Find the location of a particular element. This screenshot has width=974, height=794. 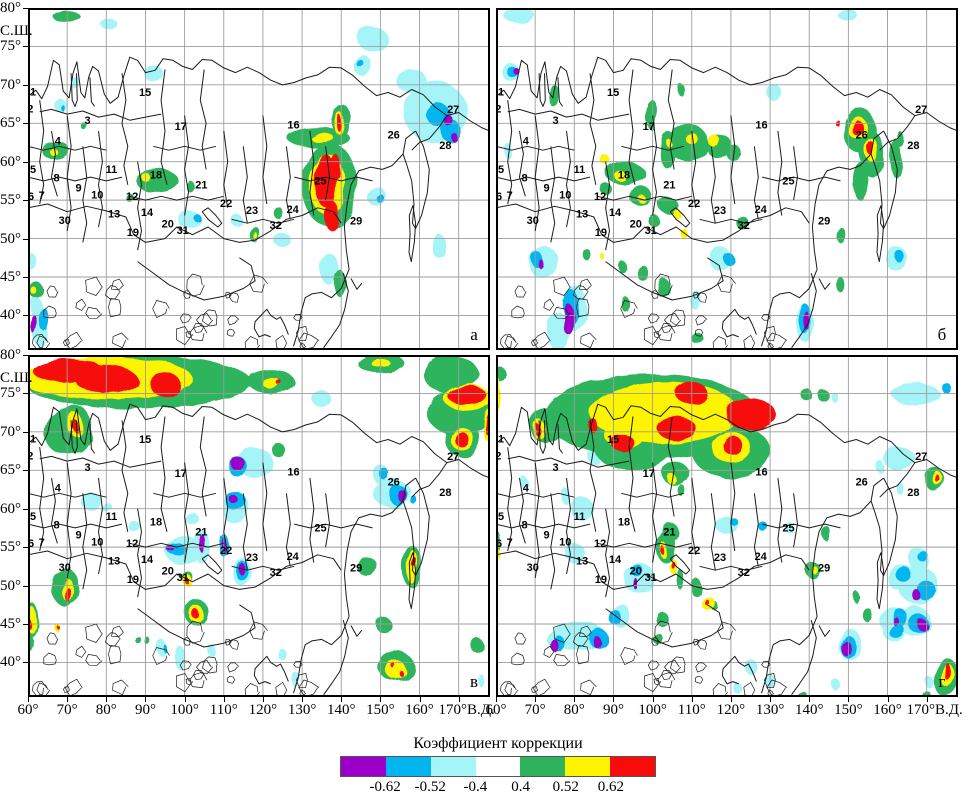

region-label-19: 19 is located at coordinates (601, 580).